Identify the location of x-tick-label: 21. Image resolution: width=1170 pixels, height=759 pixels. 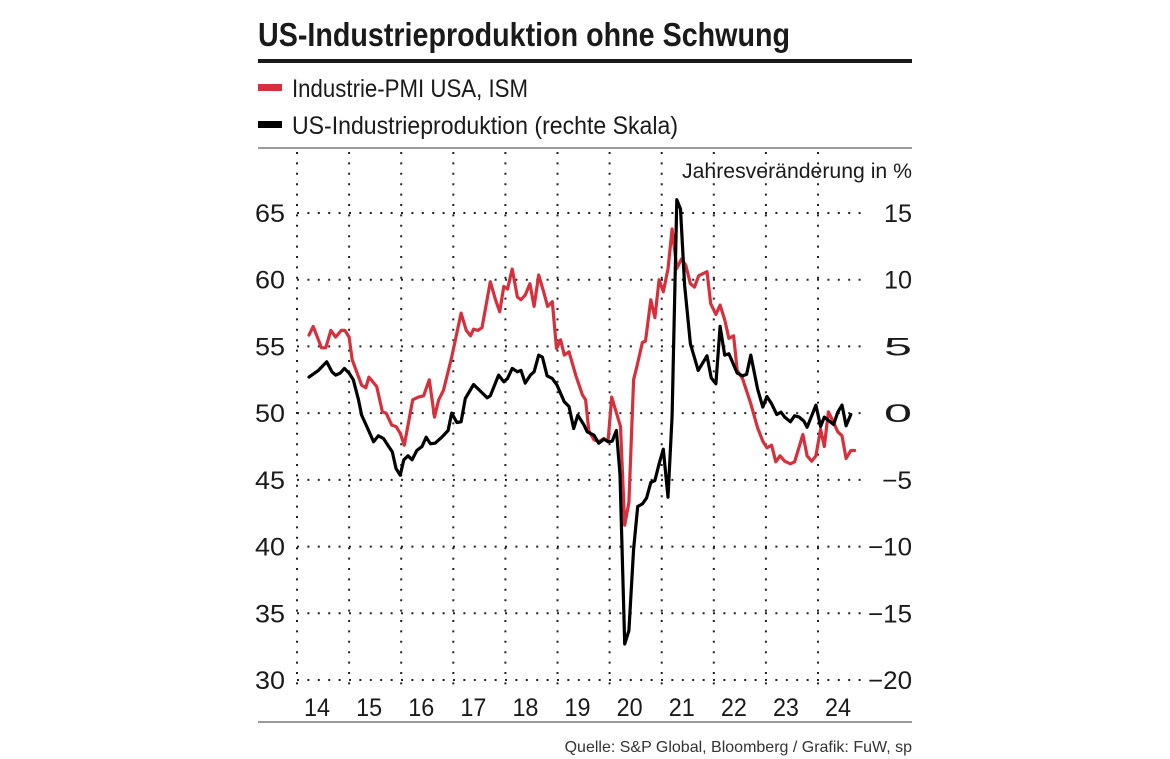
(682, 708).